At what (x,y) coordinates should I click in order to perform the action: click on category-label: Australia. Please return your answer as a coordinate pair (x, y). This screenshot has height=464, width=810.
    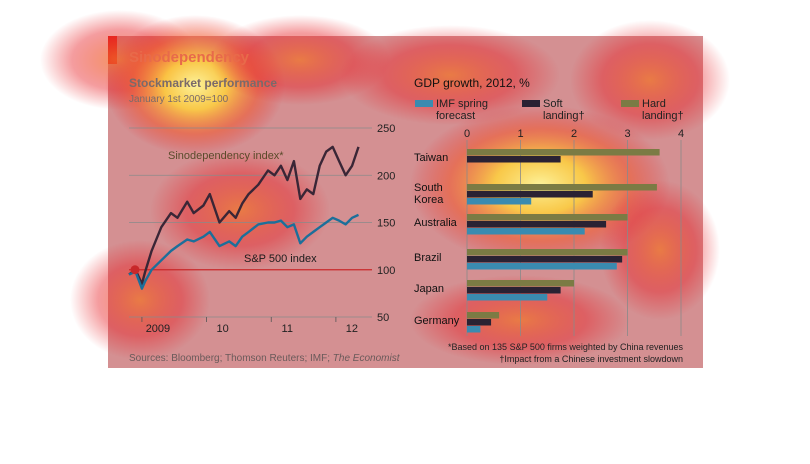
    Looking at the image, I should click on (436, 223).